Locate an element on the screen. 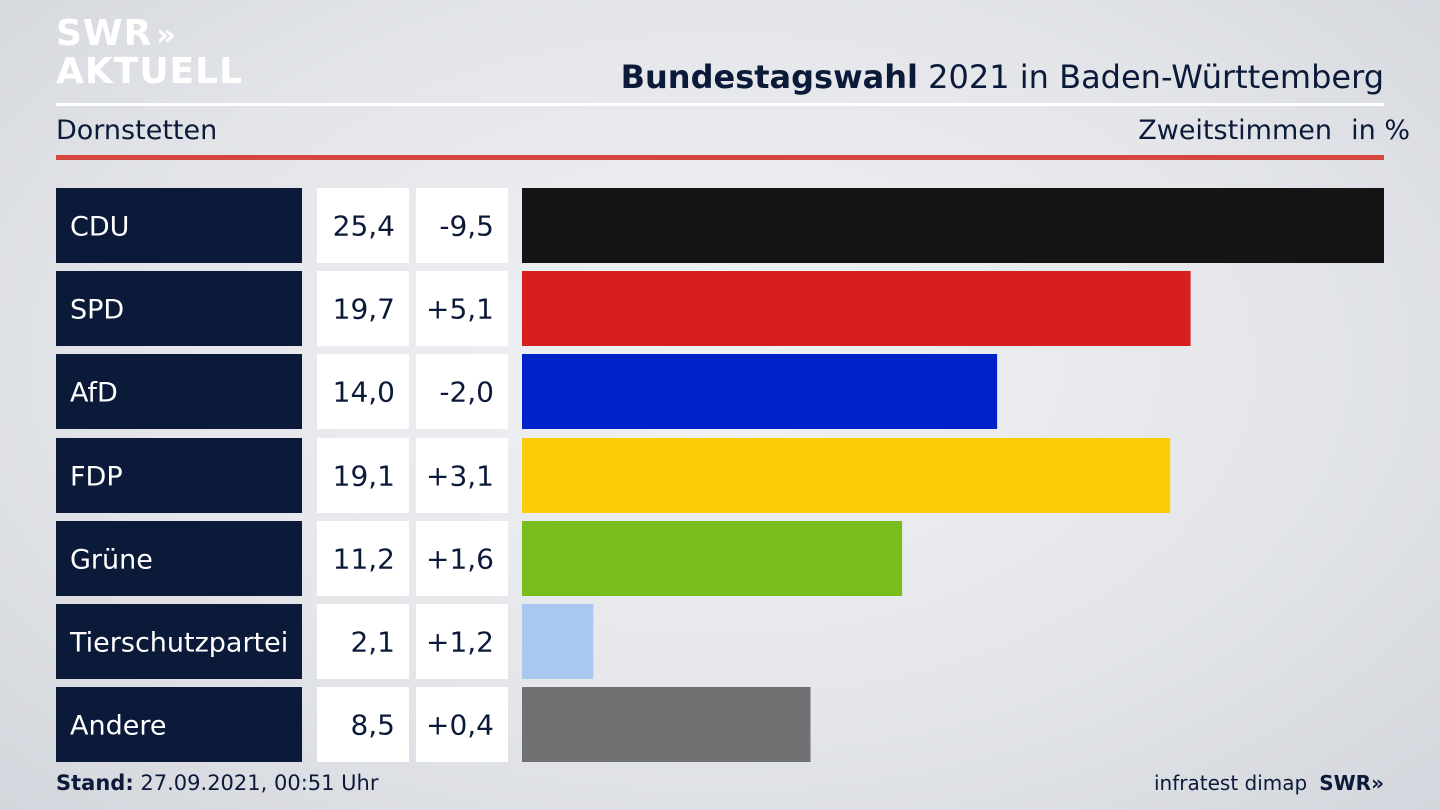 The height and width of the screenshot is (810, 1440). party-label: AfD is located at coordinates (94, 393).